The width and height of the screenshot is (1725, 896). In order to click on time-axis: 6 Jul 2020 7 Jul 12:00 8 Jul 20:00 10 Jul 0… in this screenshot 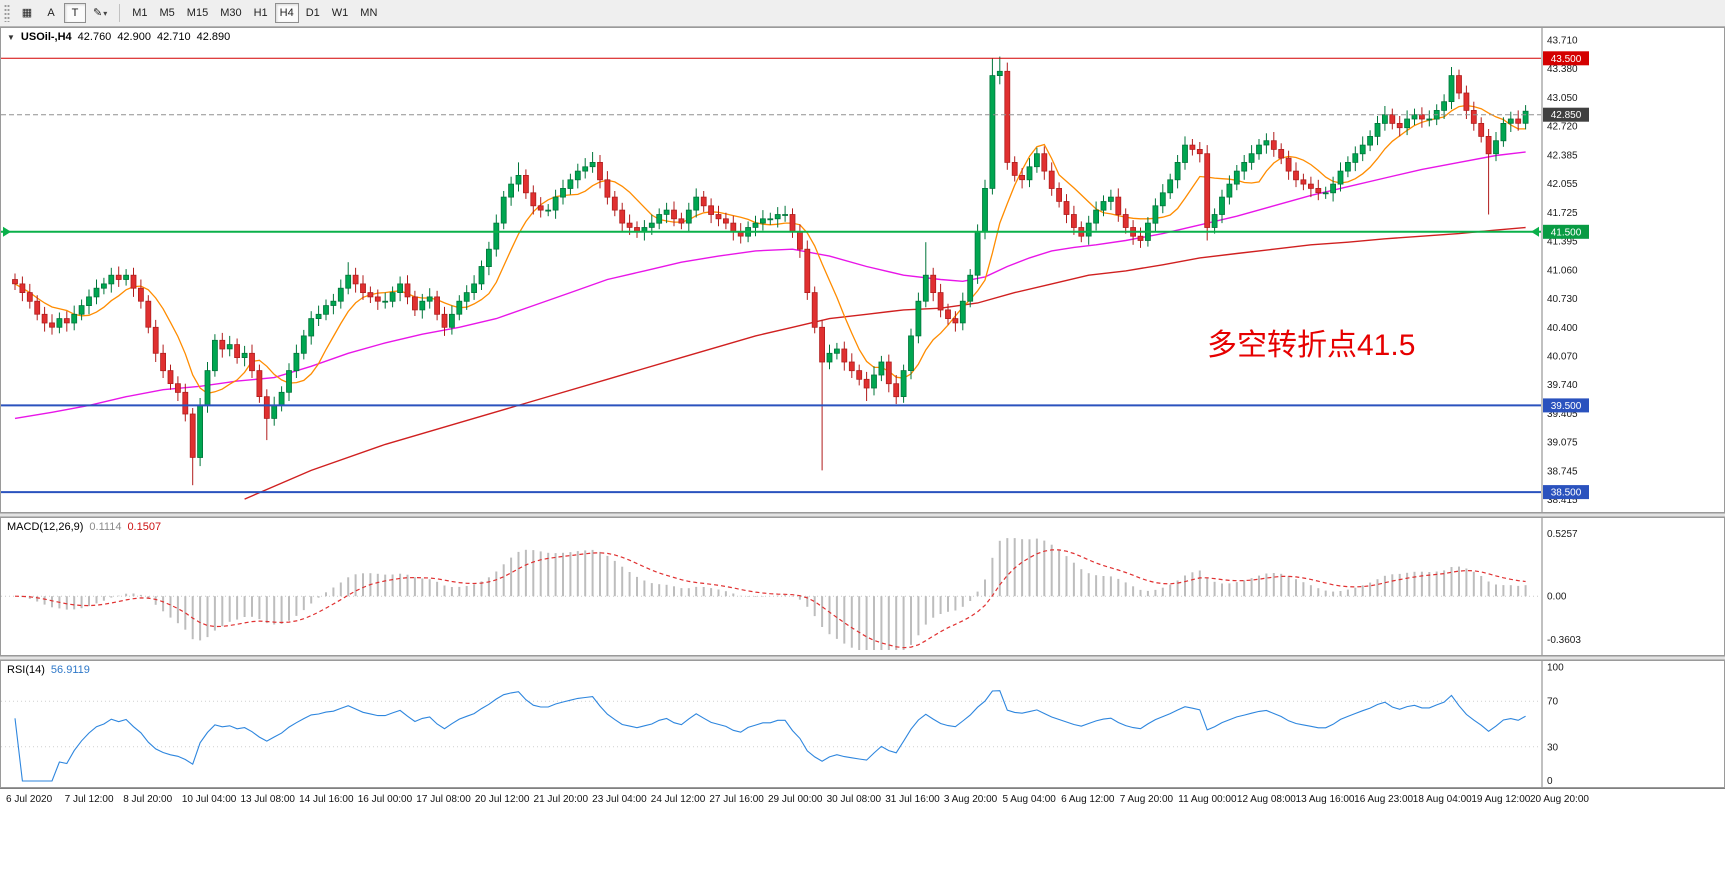, I will do `click(862, 801)`.